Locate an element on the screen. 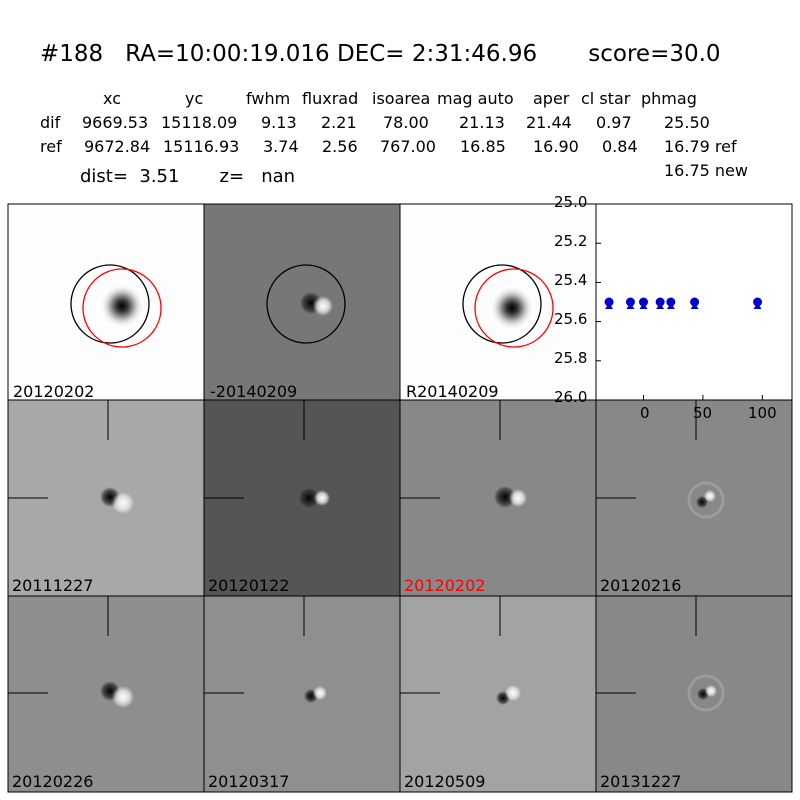 This screenshot has width=800, height=800. panel-label: -20140209 is located at coordinates (254, 391).